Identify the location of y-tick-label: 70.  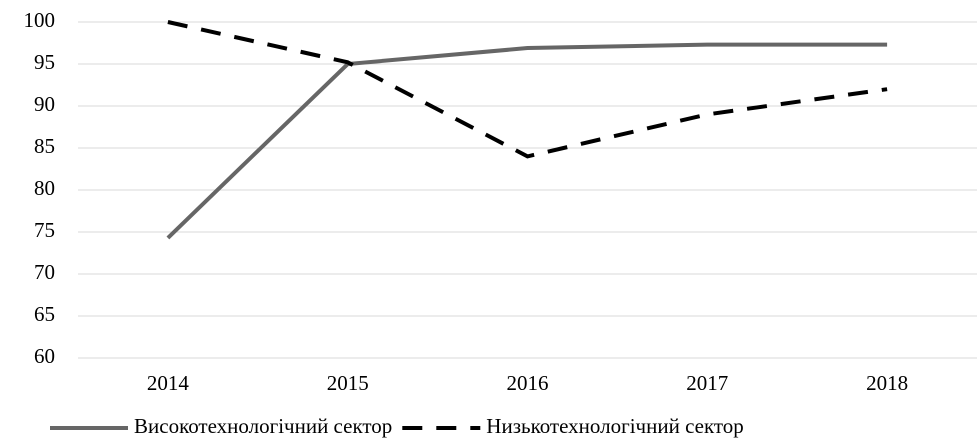
(44, 272).